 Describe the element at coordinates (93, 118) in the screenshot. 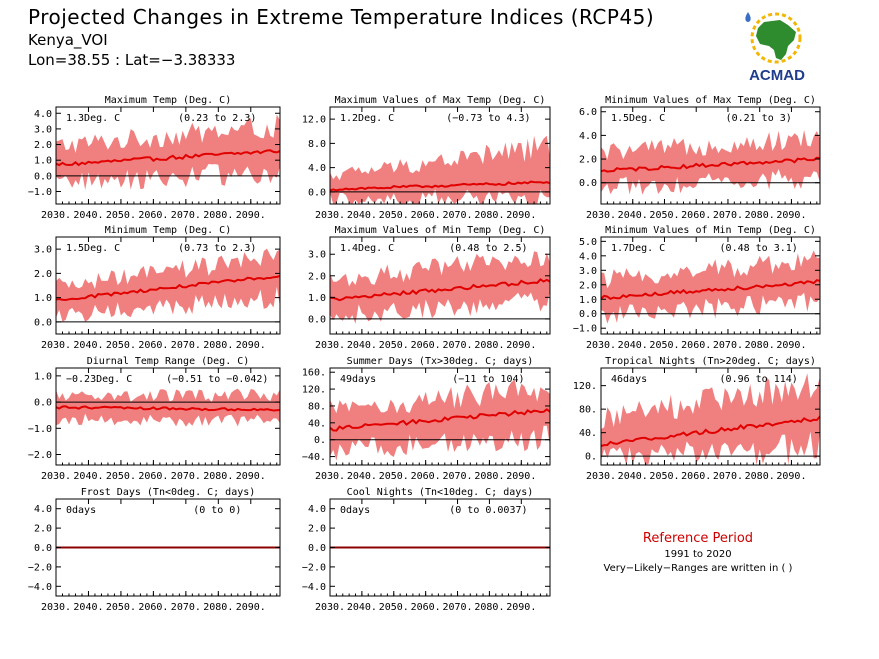

I see `summary-value: 1.3Deg. C` at that location.